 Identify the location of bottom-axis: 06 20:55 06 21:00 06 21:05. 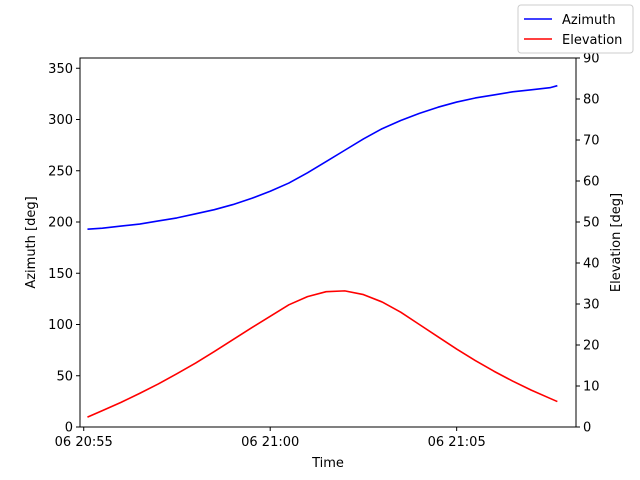
(270, 438).